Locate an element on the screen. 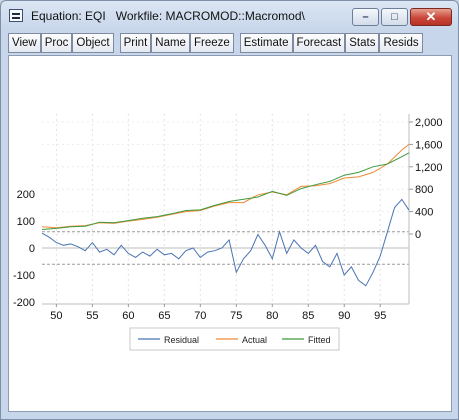 The image size is (459, 420). proc-button: Proc is located at coordinates (56, 43).